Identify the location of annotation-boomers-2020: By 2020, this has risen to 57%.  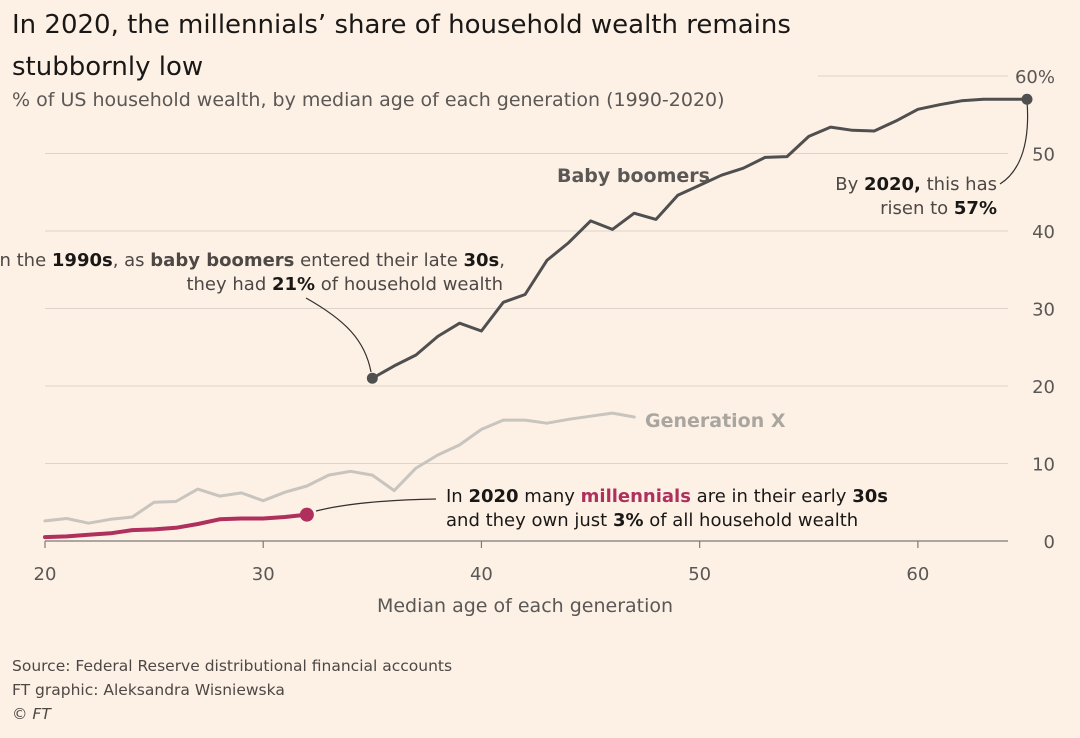
(916, 196).